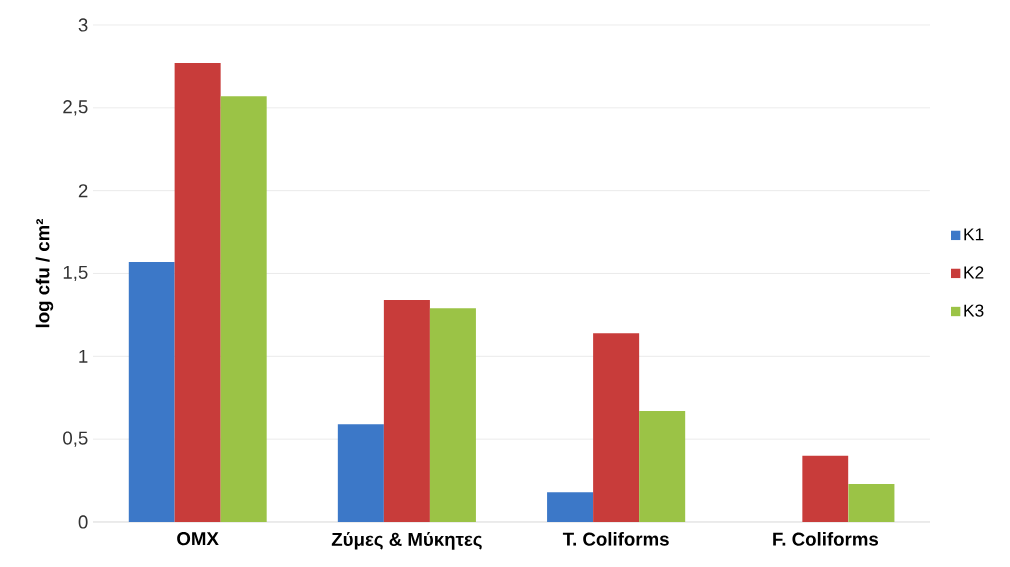 Image resolution: width=1010 pixels, height=567 pixels. I want to click on y-tick-label: 0,5, so click(75, 439).